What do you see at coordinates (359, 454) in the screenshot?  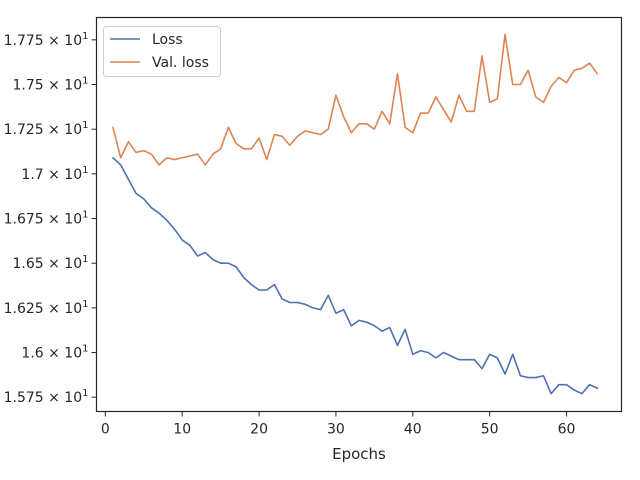 I see `x-axis-label: Epochs` at bounding box center [359, 454].